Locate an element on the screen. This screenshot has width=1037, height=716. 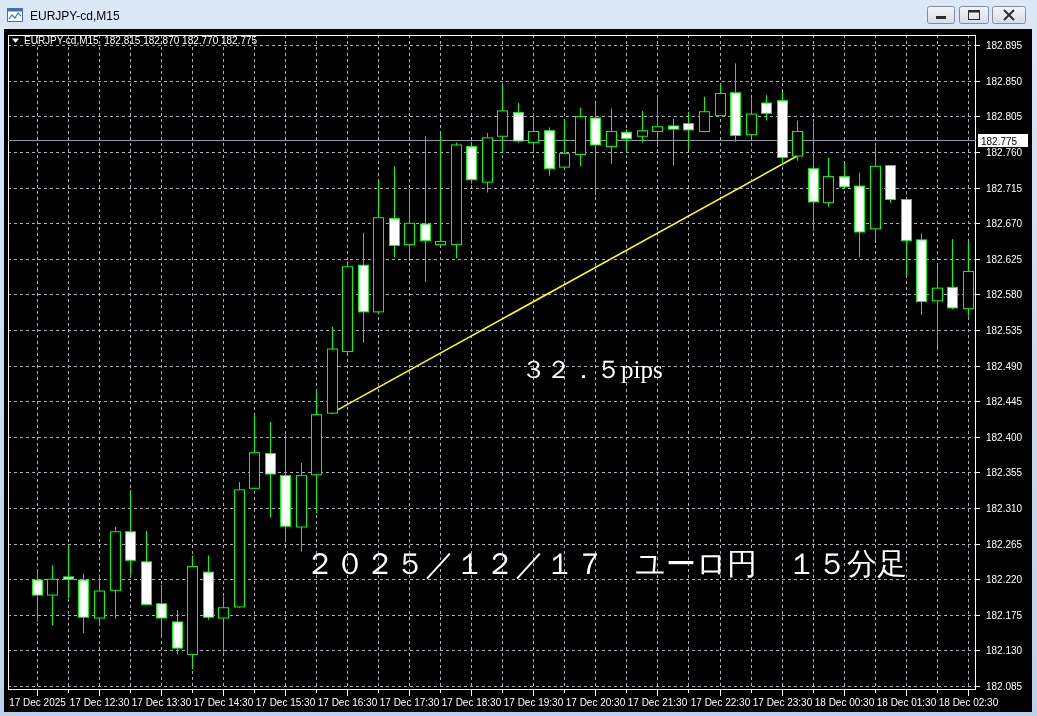
x-tick-label: 18 Dec 01:30 is located at coordinates (906, 702).